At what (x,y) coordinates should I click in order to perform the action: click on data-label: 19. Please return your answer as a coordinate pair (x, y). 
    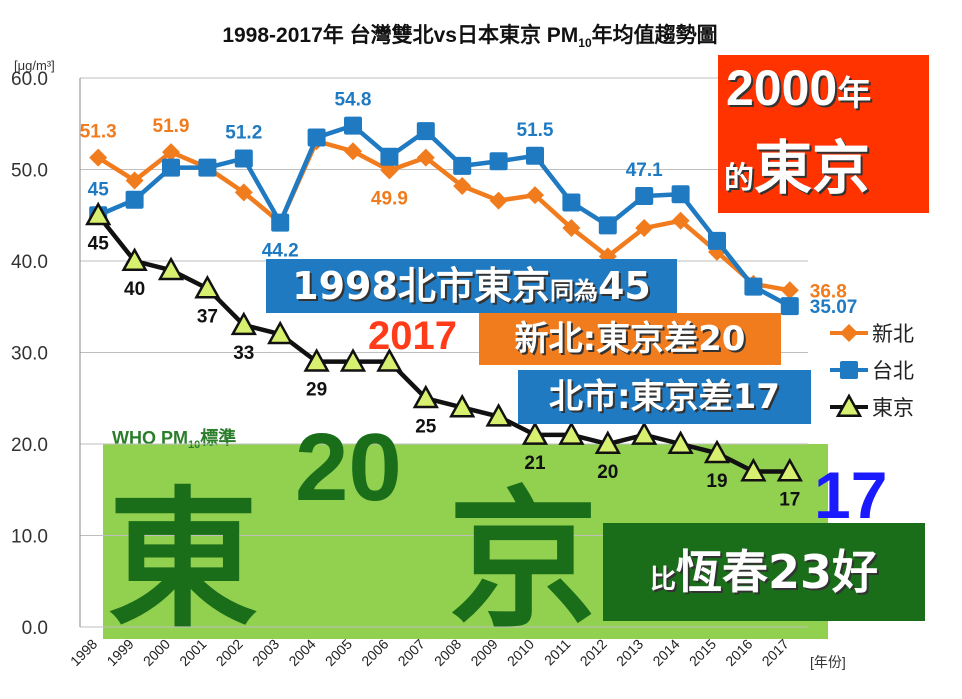
    Looking at the image, I should click on (716, 481).